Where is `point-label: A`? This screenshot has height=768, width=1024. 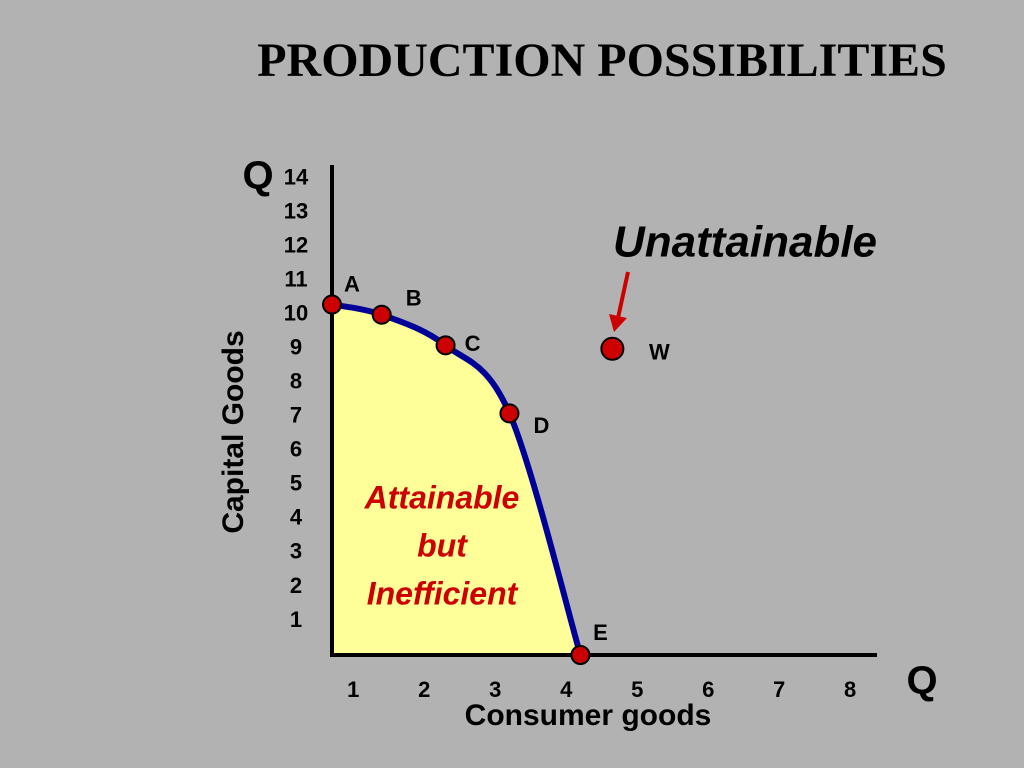
point-label: A is located at coordinates (352, 283).